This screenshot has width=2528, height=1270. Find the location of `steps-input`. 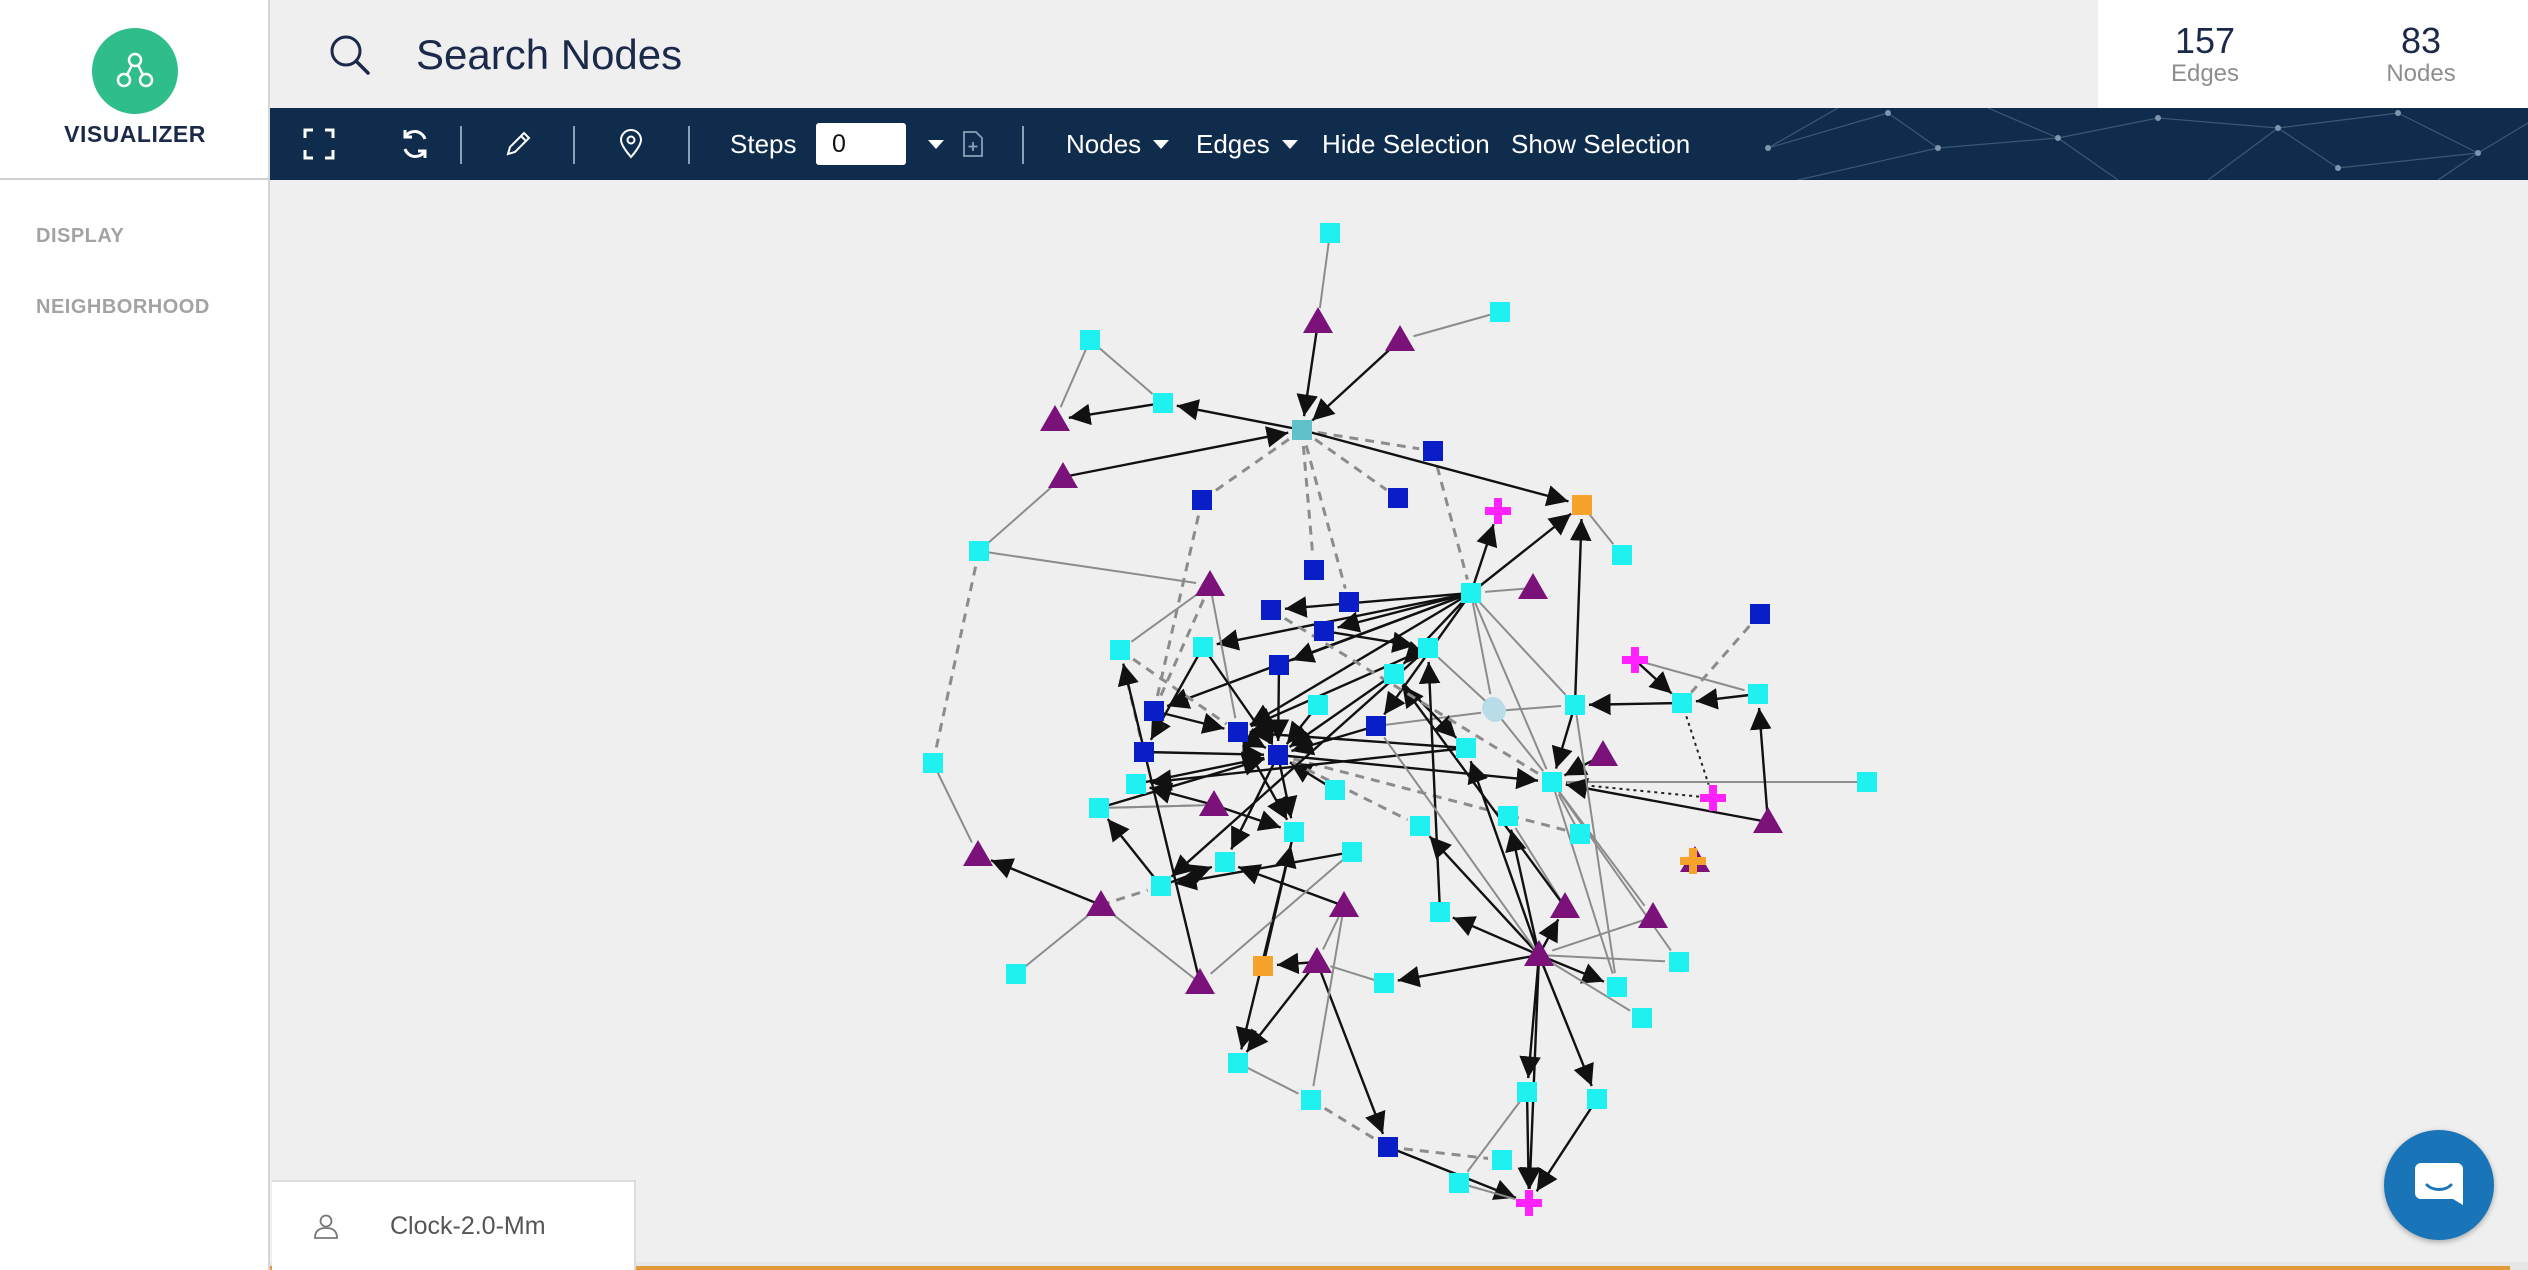

steps-input is located at coordinates (861, 144).